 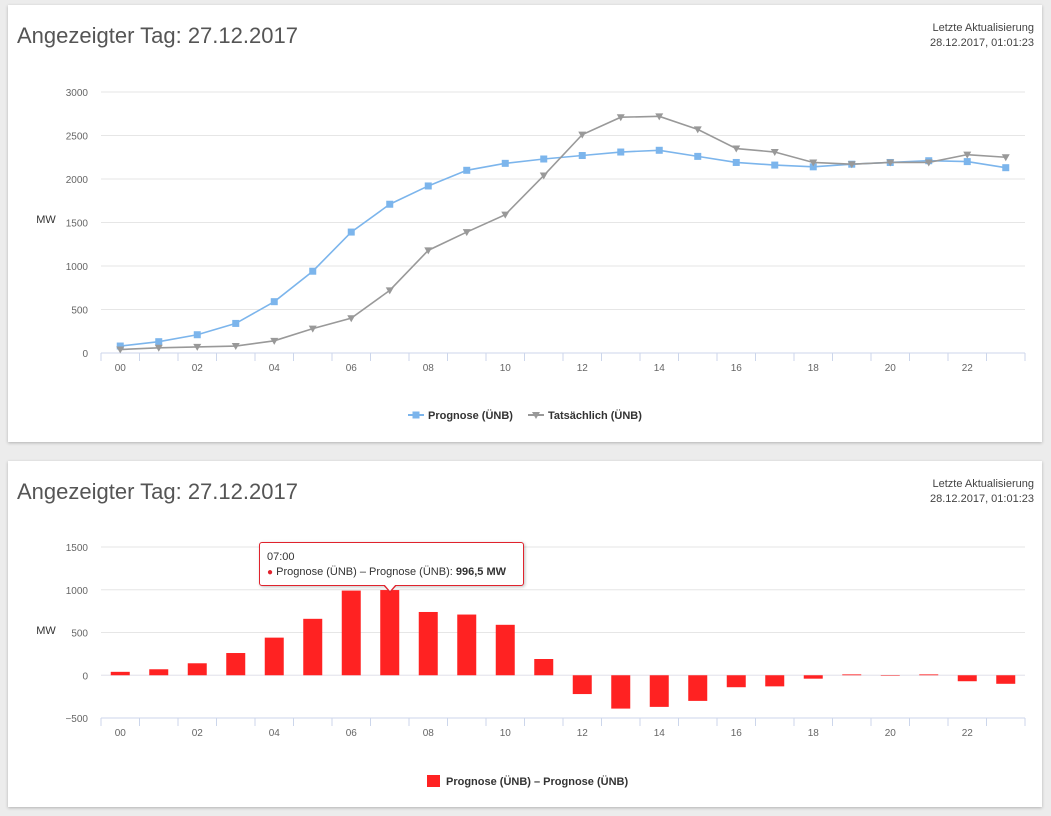 What do you see at coordinates (983, 484) in the screenshot?
I see `last-update-label: Letzte Aktualisierung` at bounding box center [983, 484].